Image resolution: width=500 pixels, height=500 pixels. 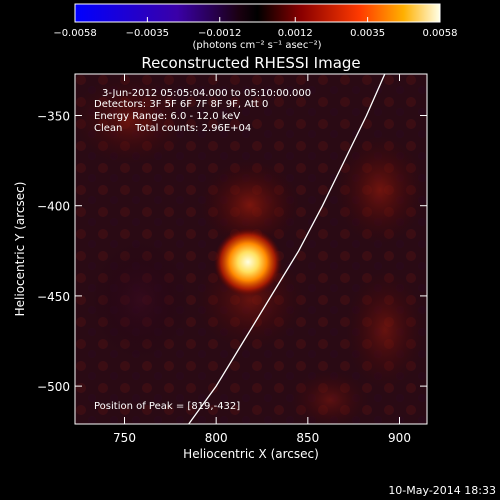 I want to click on flare-source, so click(x=248, y=262).